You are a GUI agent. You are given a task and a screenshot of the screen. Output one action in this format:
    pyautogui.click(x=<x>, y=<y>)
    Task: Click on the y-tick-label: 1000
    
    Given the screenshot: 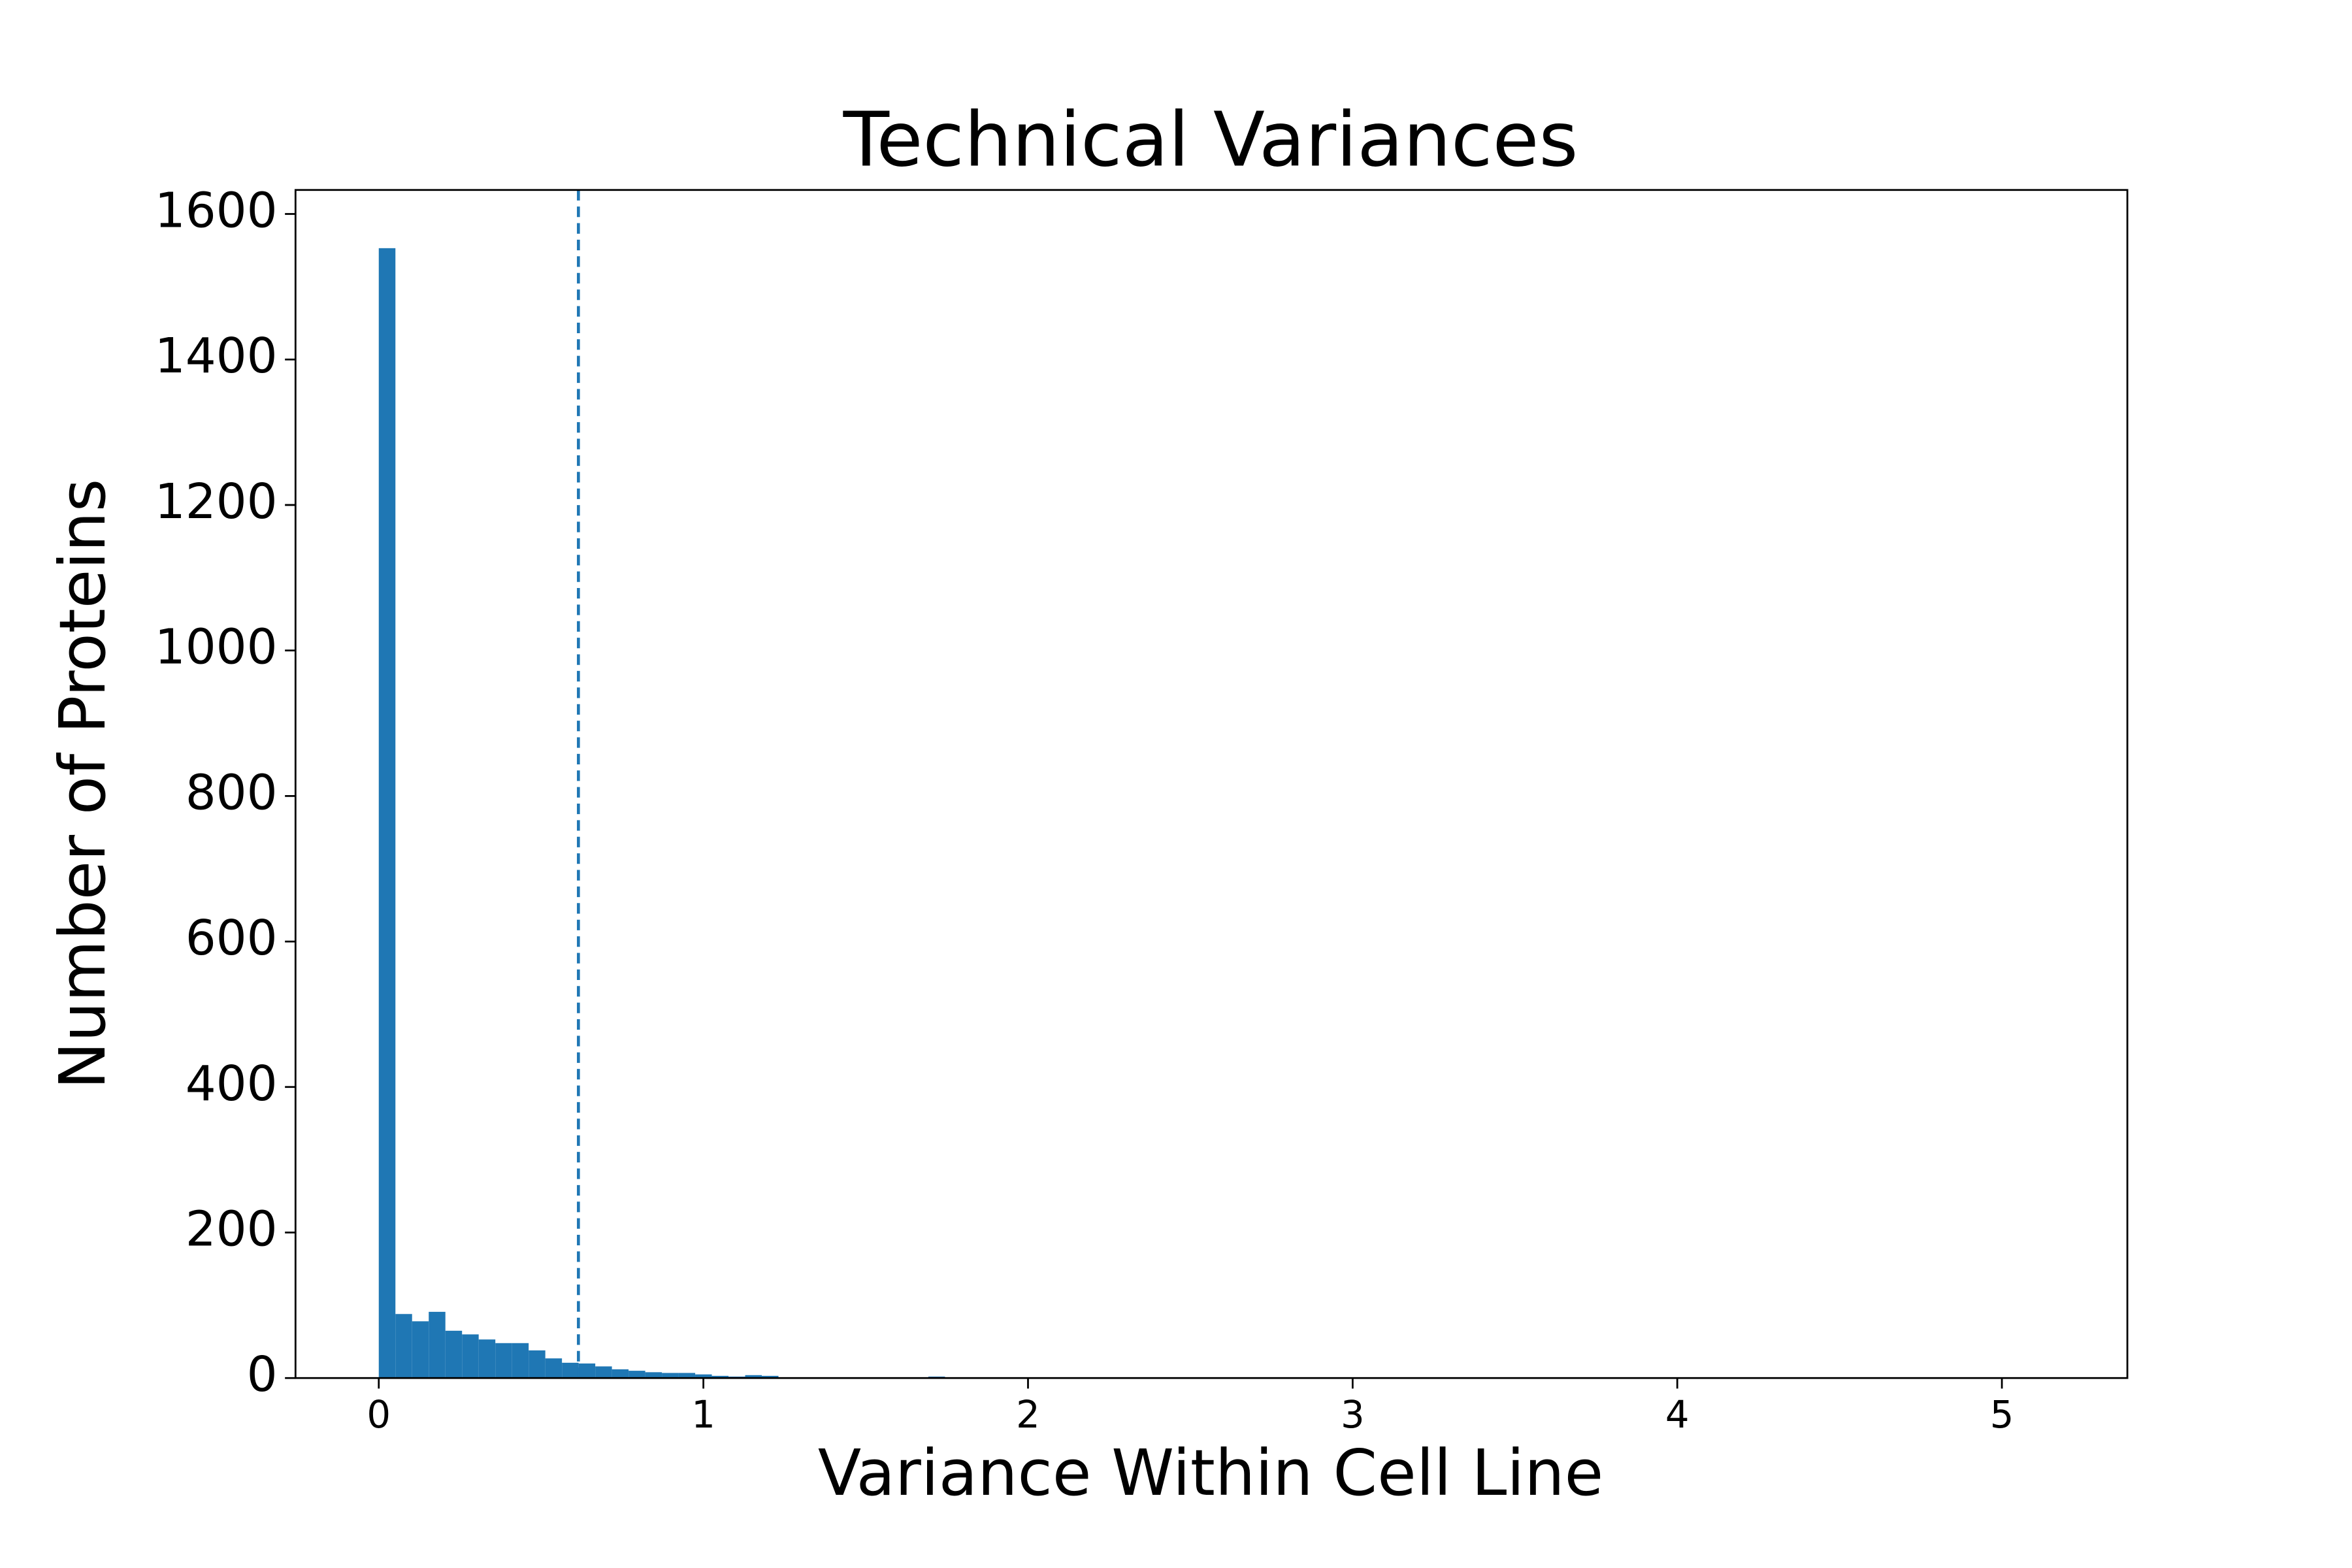 What is the action you would take?
    pyautogui.click(x=216, y=647)
    